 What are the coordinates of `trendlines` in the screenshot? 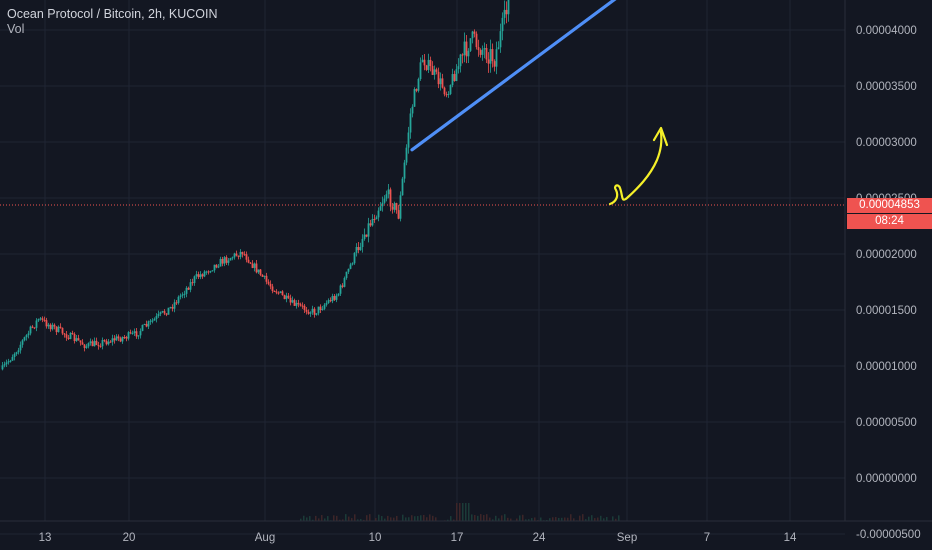 It's located at (543, 76).